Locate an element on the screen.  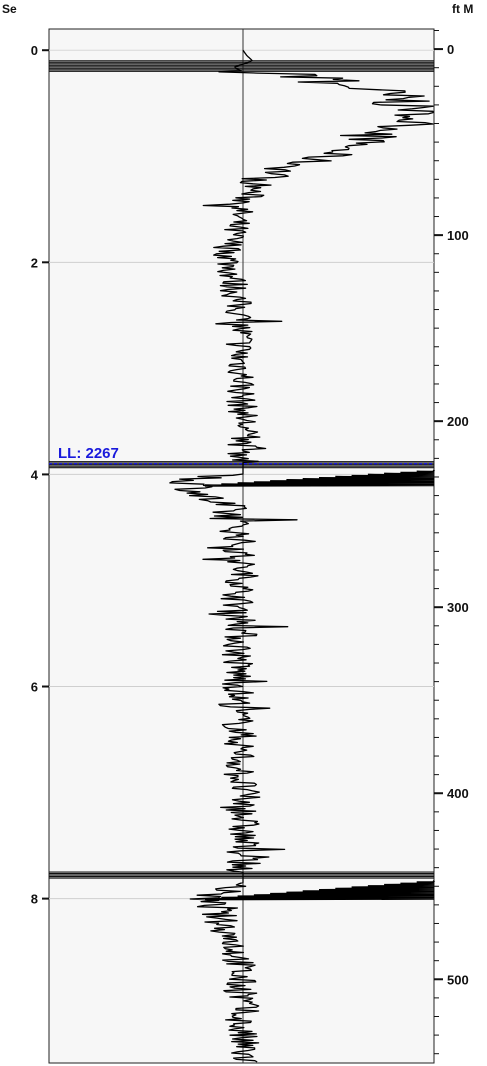
right-tick-label: 300 is located at coordinates (458, 607).